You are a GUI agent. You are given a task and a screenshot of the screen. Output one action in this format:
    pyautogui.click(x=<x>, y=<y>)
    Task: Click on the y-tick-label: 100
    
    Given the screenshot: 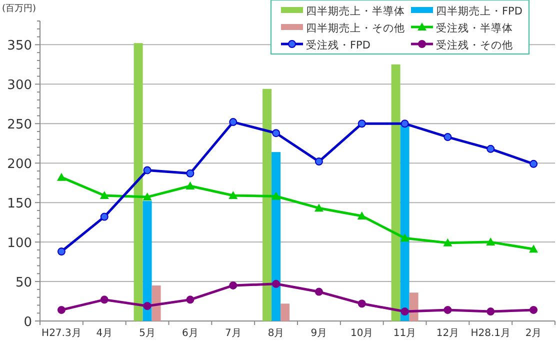 What is the action you would take?
    pyautogui.click(x=19, y=244)
    